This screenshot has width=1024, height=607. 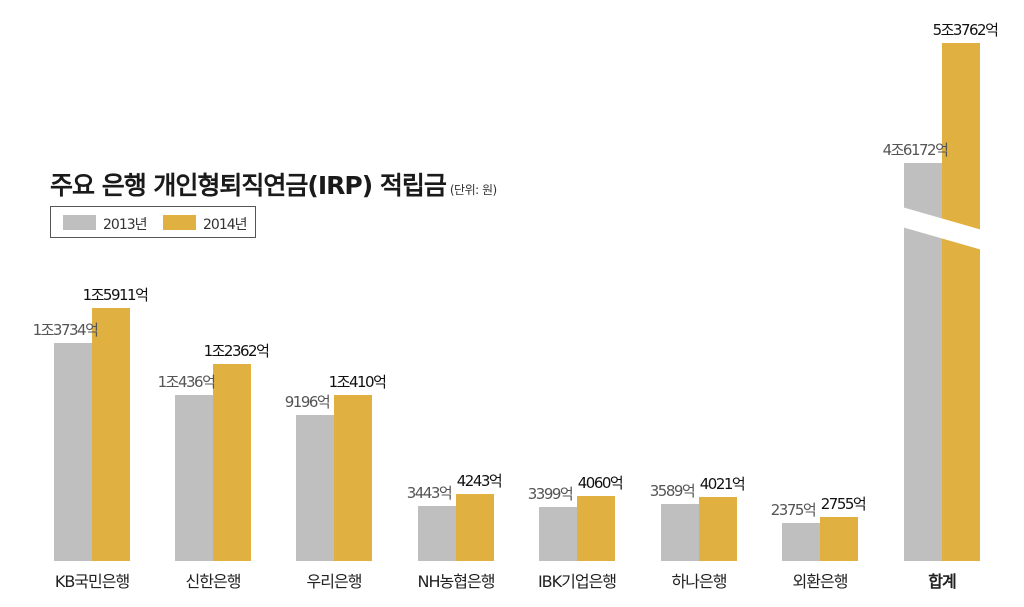 What do you see at coordinates (79, 222) in the screenshot?
I see `legend-swatch-2013` at bounding box center [79, 222].